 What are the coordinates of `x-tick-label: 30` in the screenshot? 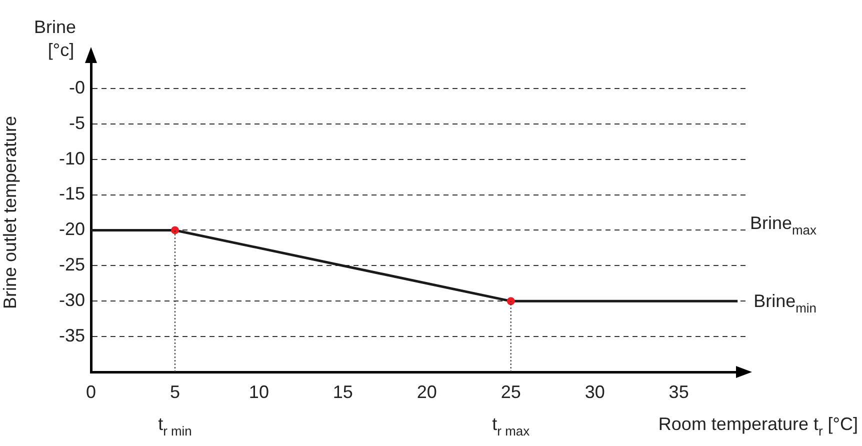 It's located at (594, 392).